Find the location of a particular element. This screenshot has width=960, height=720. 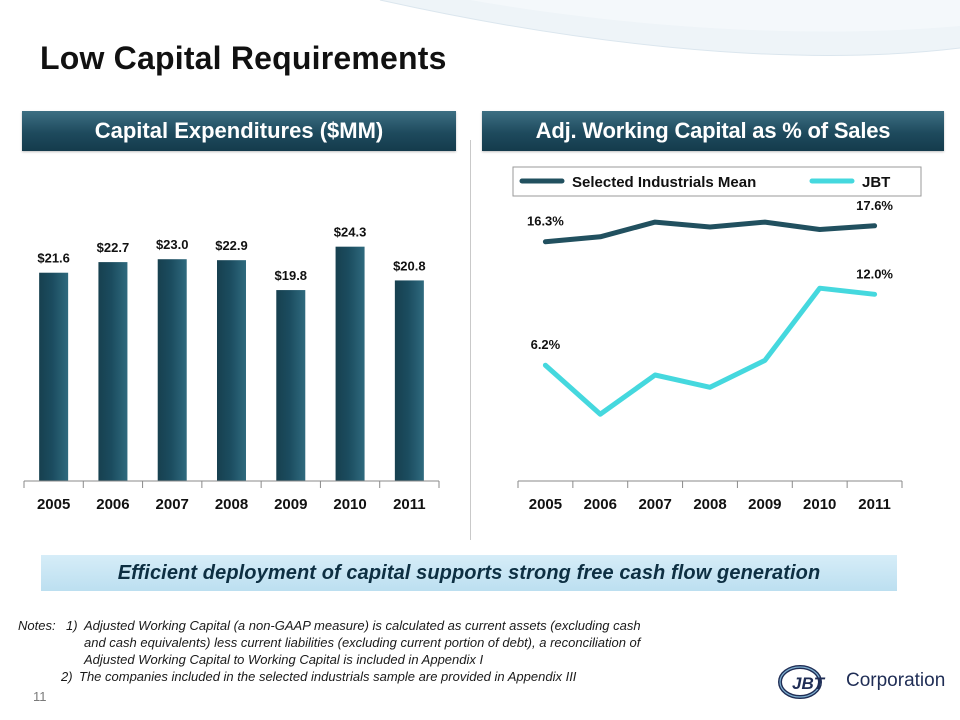

working-capital-panel-header: Adj. Working Capital as % of Sales is located at coordinates (713, 131).